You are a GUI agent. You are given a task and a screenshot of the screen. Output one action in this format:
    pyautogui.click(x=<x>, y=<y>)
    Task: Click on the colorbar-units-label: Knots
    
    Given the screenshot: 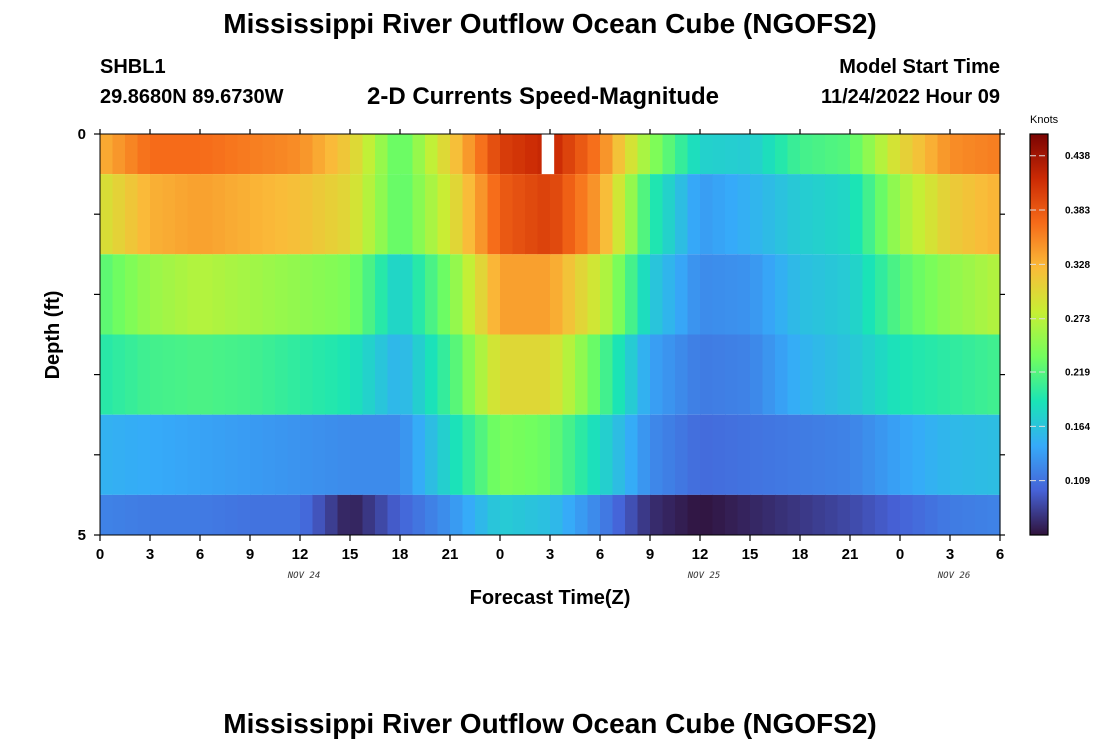 What is the action you would take?
    pyautogui.click(x=1044, y=120)
    